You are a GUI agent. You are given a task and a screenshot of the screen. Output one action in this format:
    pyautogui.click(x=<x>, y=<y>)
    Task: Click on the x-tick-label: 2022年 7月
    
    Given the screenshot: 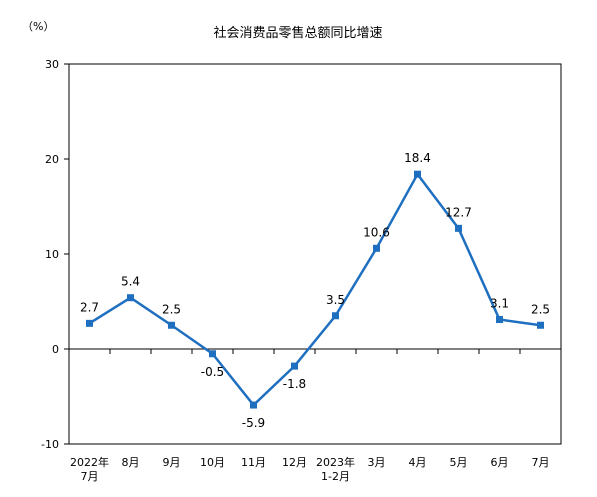 What is the action you would take?
    pyautogui.click(x=89, y=469)
    